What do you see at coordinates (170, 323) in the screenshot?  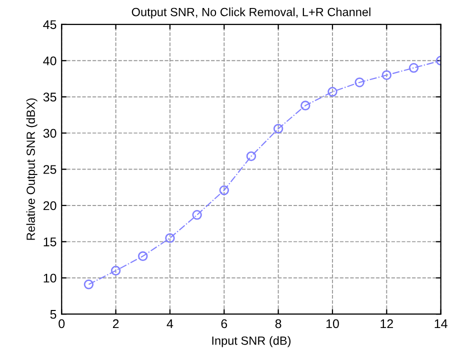 I see `x-tick-label: 4` at bounding box center [170, 323].